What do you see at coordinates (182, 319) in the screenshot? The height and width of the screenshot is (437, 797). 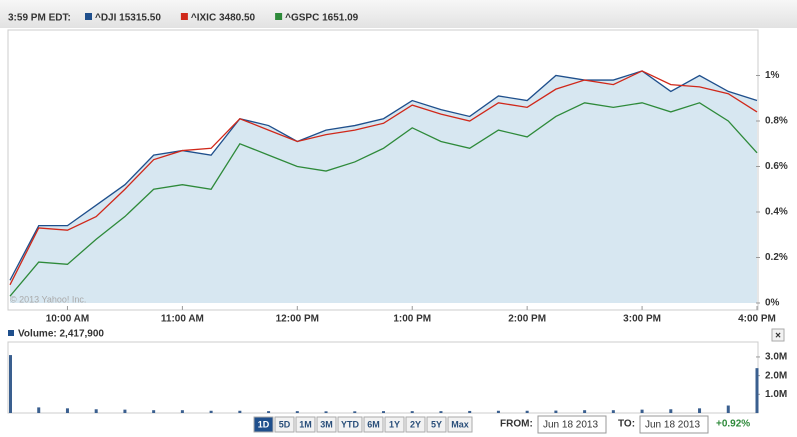 I see `x-tick-label: 11:00 AM` at bounding box center [182, 319].